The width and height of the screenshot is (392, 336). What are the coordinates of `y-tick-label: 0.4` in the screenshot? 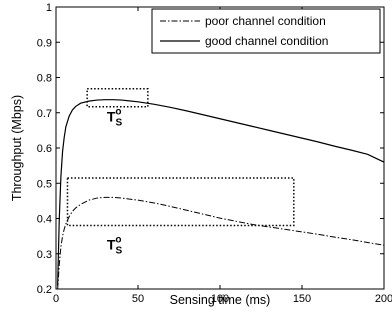 It's located at (44, 220).